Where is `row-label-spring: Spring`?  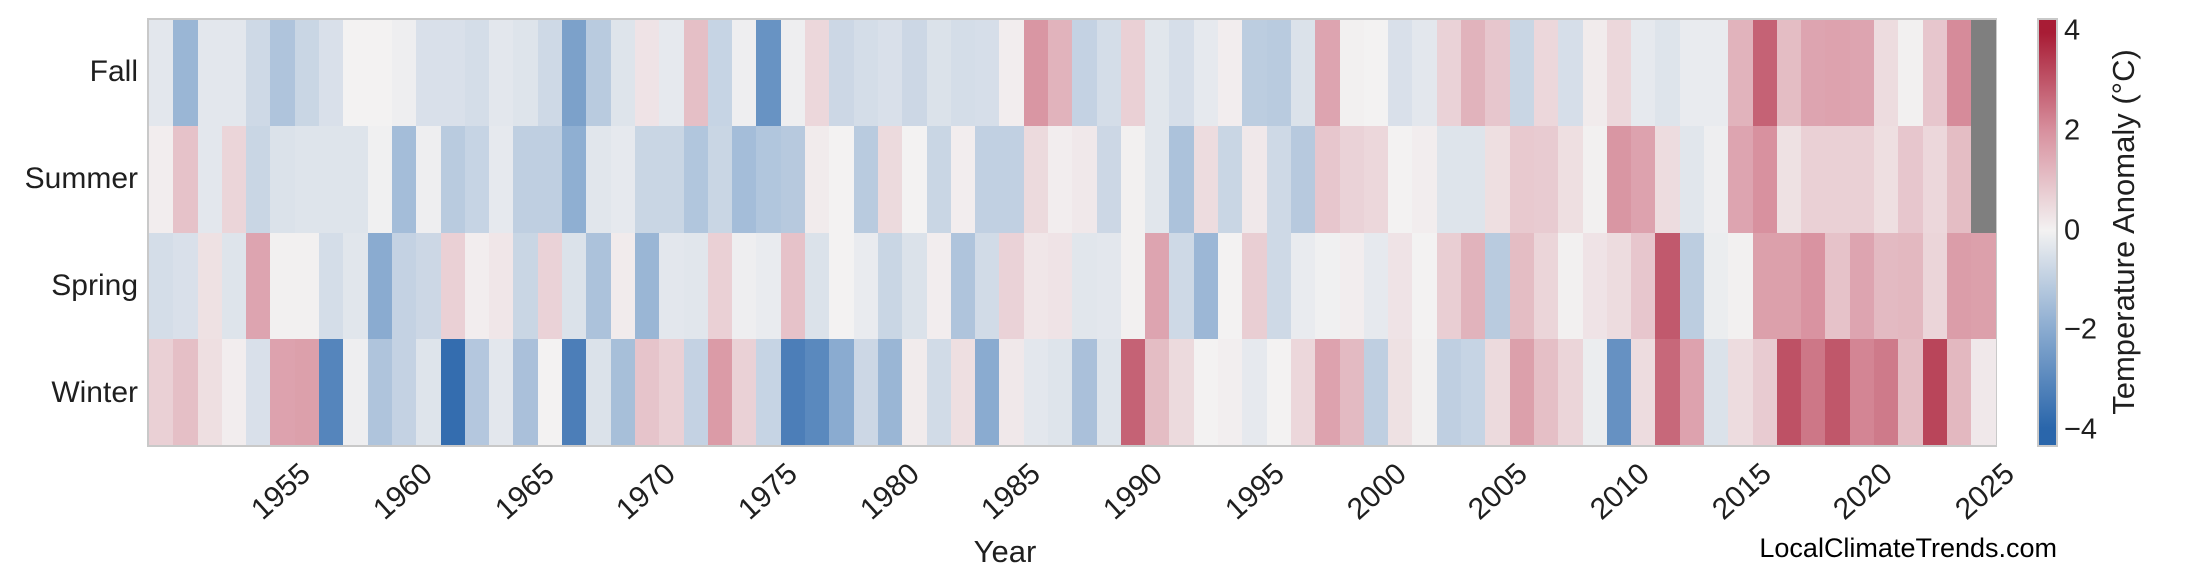
row-label-spring: Spring is located at coordinates (94, 285).